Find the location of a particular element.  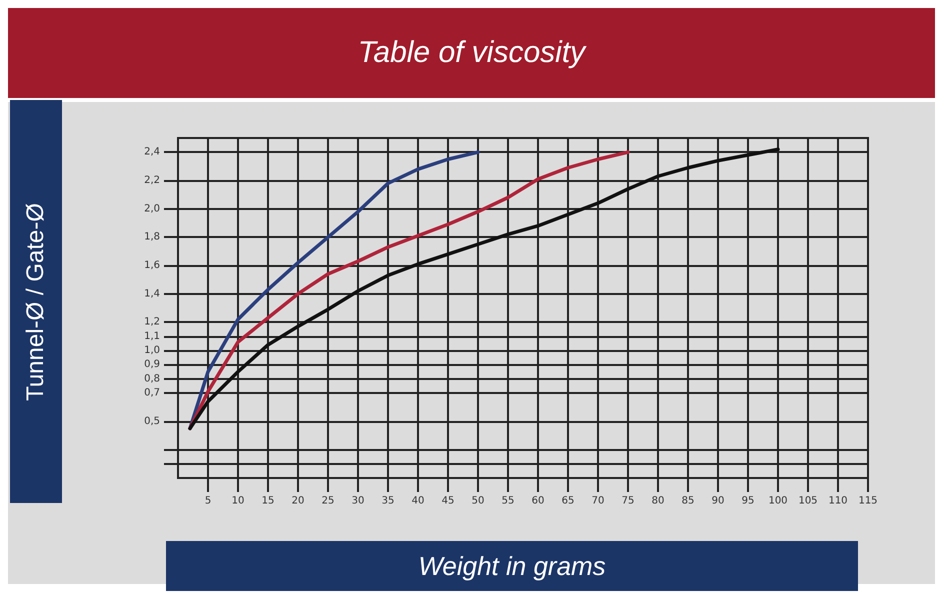

y-tick-label: 1,0 is located at coordinates (152, 350).